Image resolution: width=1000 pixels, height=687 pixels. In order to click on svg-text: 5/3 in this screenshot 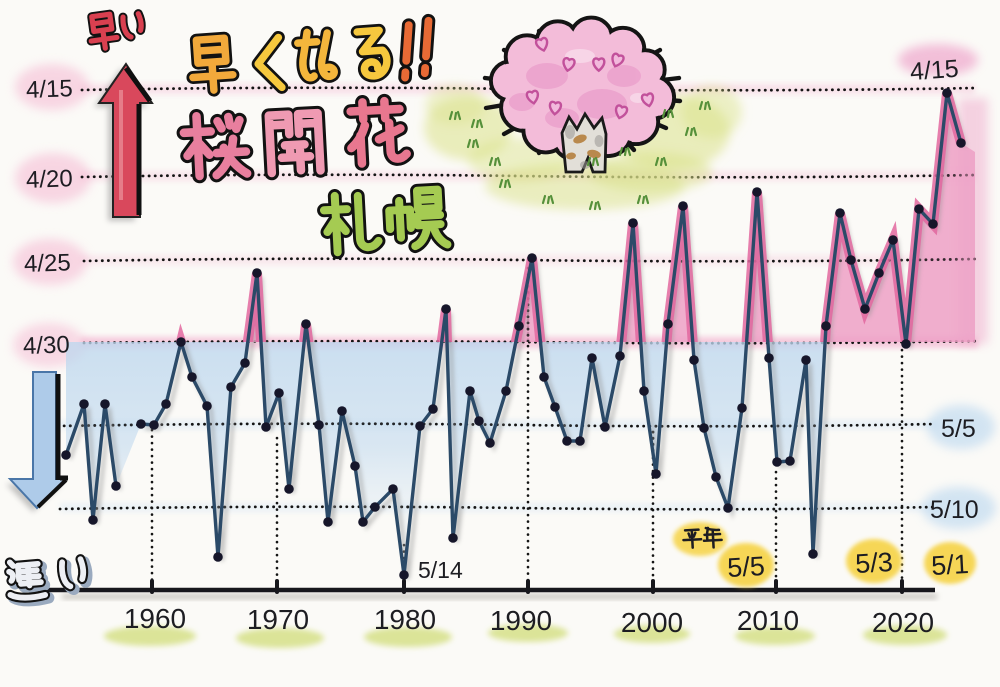, I will do `click(874, 563)`.